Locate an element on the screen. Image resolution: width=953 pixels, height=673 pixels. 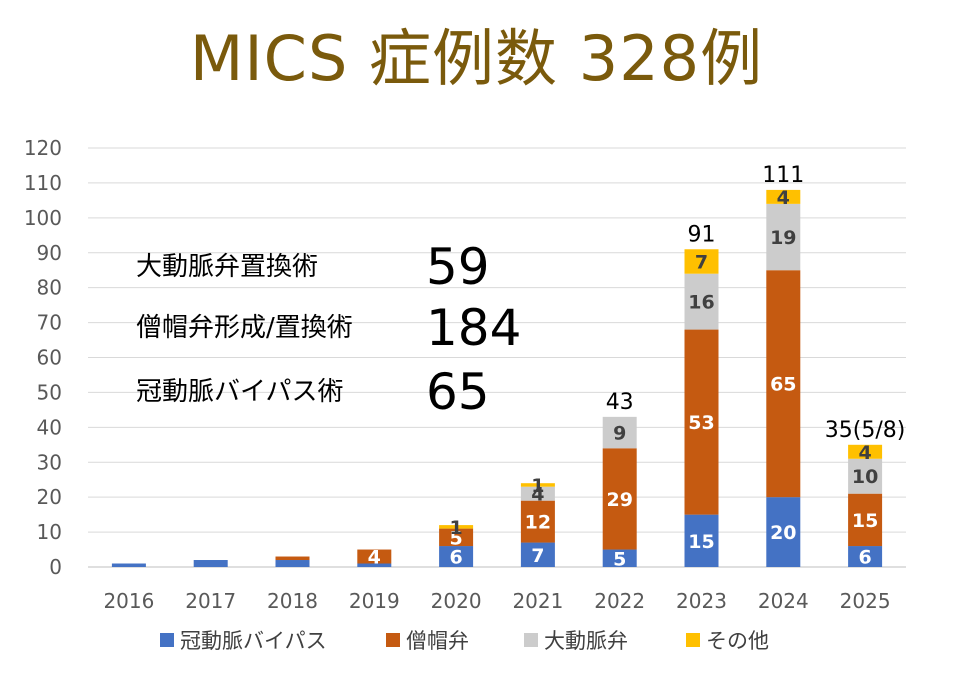
segment-label: 65 is located at coordinates (783, 385).